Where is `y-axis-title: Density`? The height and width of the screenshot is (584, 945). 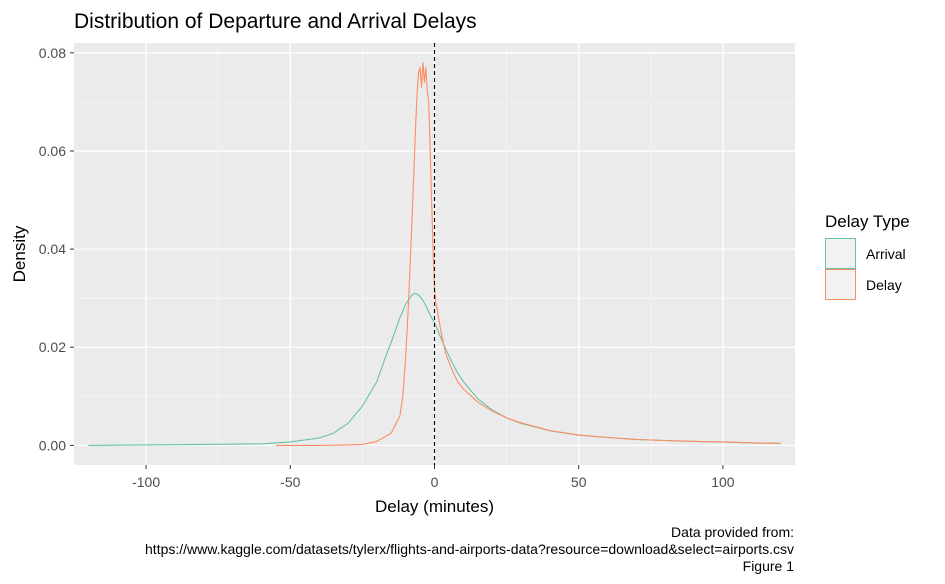 y-axis-title: Density is located at coordinates (19, 253).